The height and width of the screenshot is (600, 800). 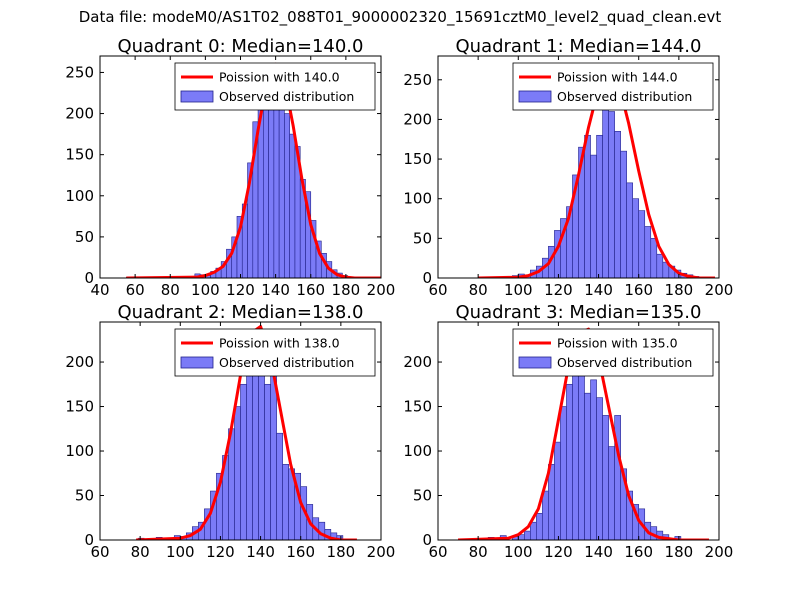 I want to click on legend: Poission with 135.0 Observed distribution, so click(x=613, y=352).